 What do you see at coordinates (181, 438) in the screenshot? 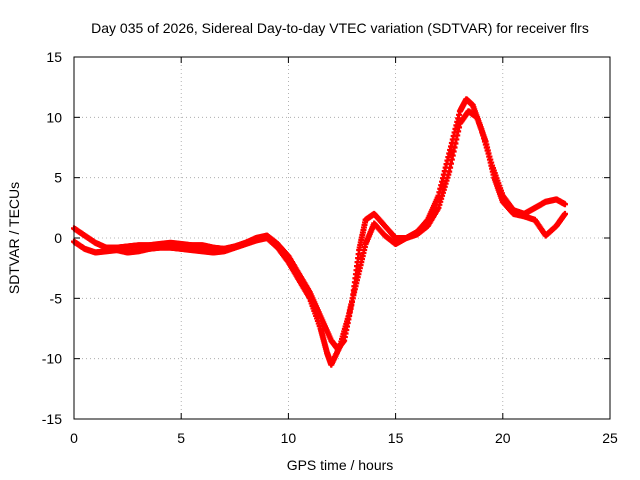
I see `x-tick-label: 5` at bounding box center [181, 438].